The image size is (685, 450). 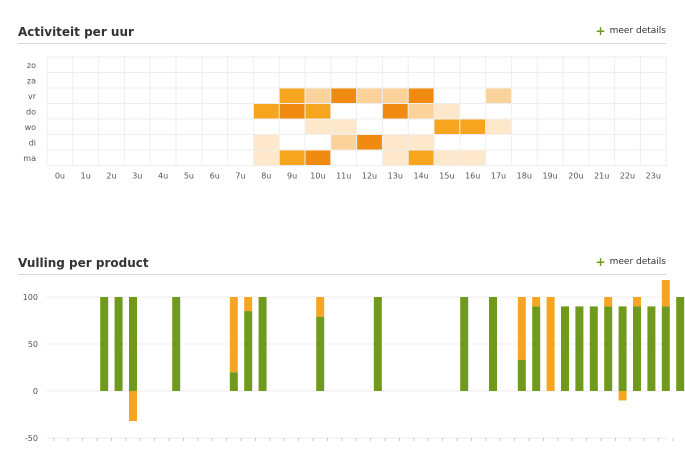 I want to click on heatmap-day-label: ma, so click(x=29, y=158).